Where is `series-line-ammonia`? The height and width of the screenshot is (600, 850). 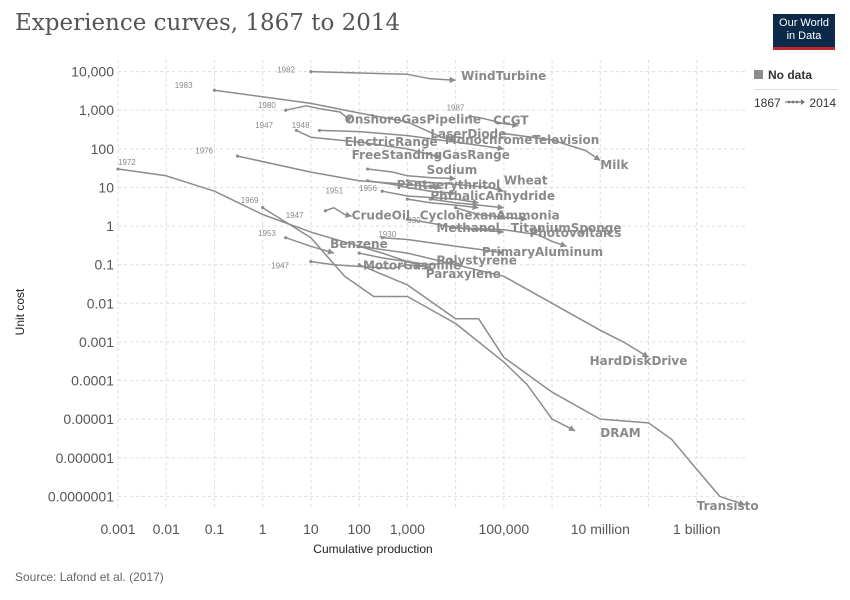
series-line-ammonia is located at coordinates (467, 203).